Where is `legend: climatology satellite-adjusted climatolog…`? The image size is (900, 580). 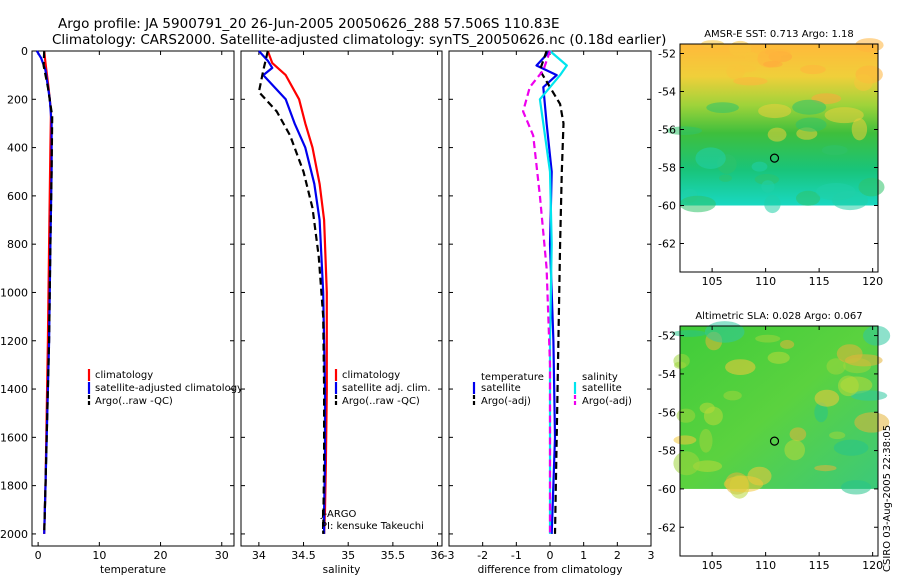
legend: climatology satellite-adjusted climatolog… is located at coordinates (165, 388).